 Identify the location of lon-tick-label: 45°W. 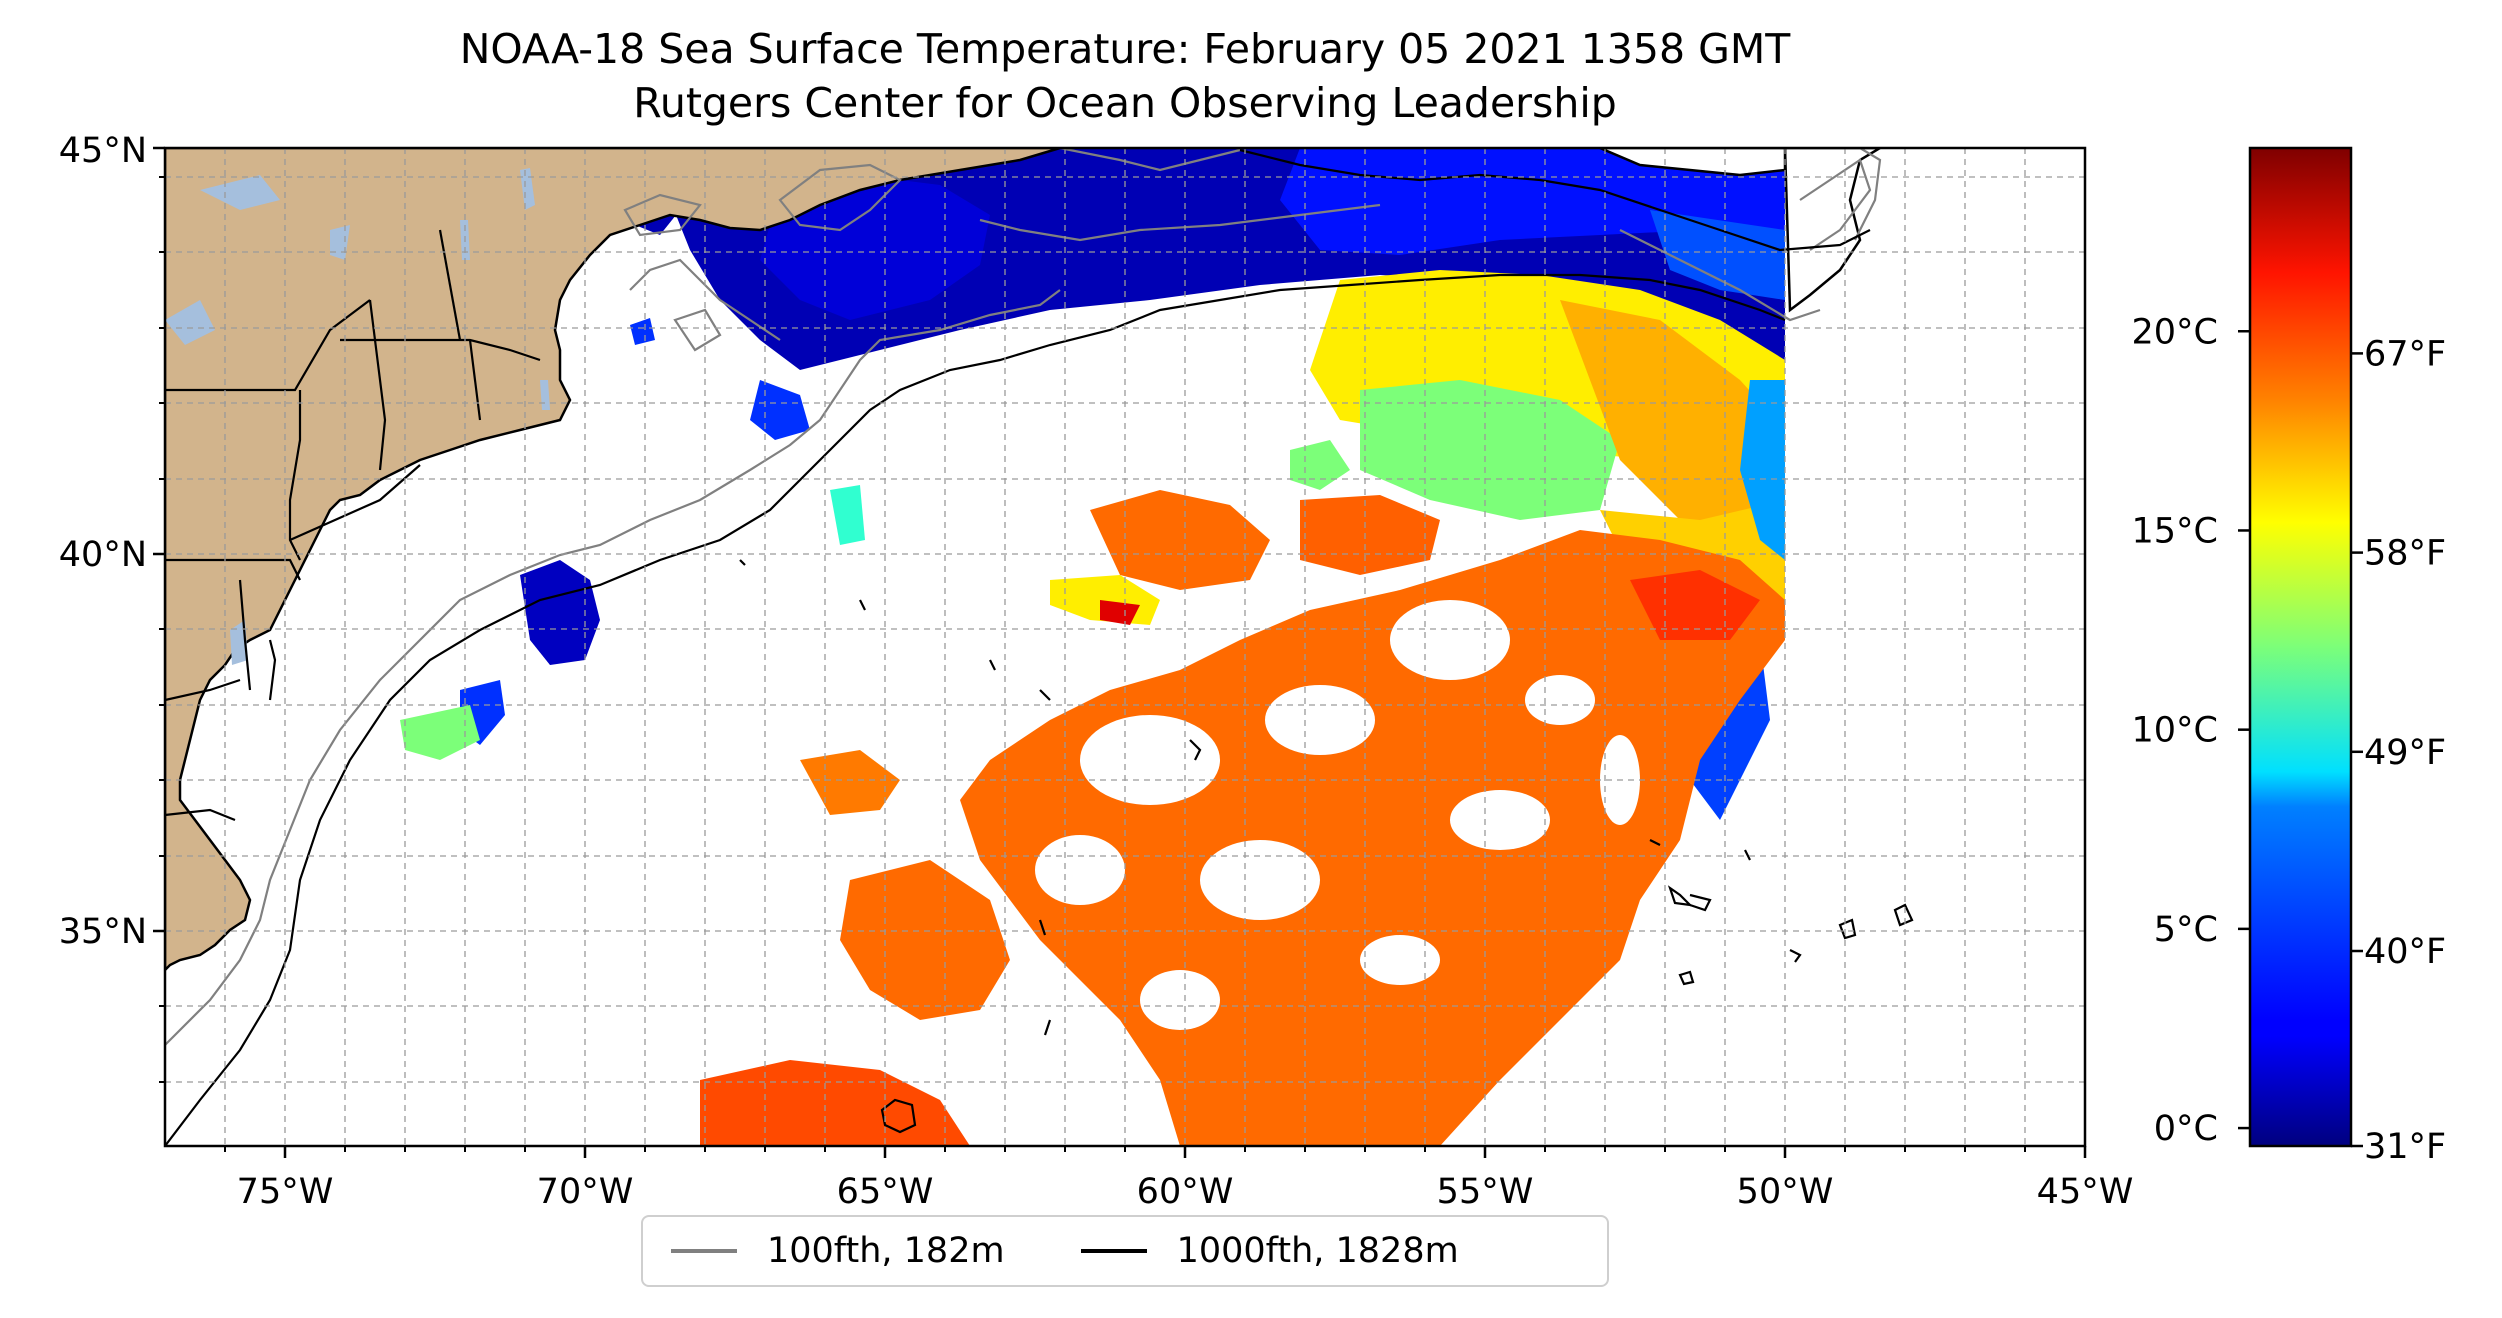
(2085, 1192).